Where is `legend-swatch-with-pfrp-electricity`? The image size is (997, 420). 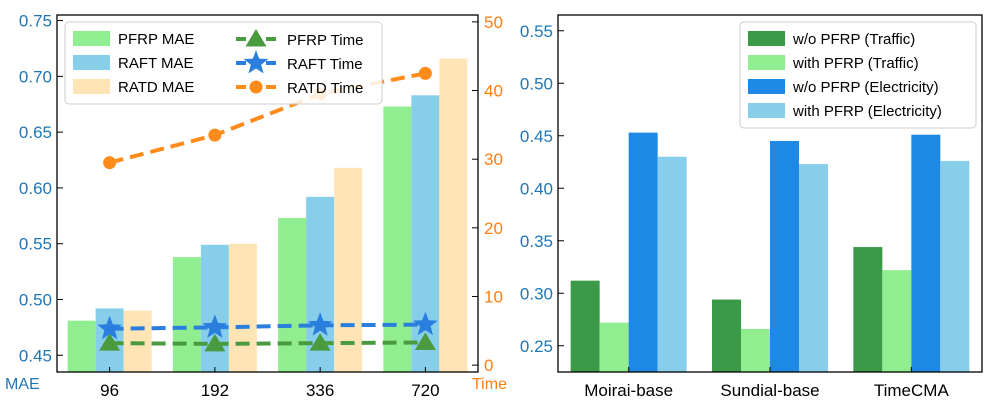
legend-swatch-with-pfrp-electricity is located at coordinates (766, 110).